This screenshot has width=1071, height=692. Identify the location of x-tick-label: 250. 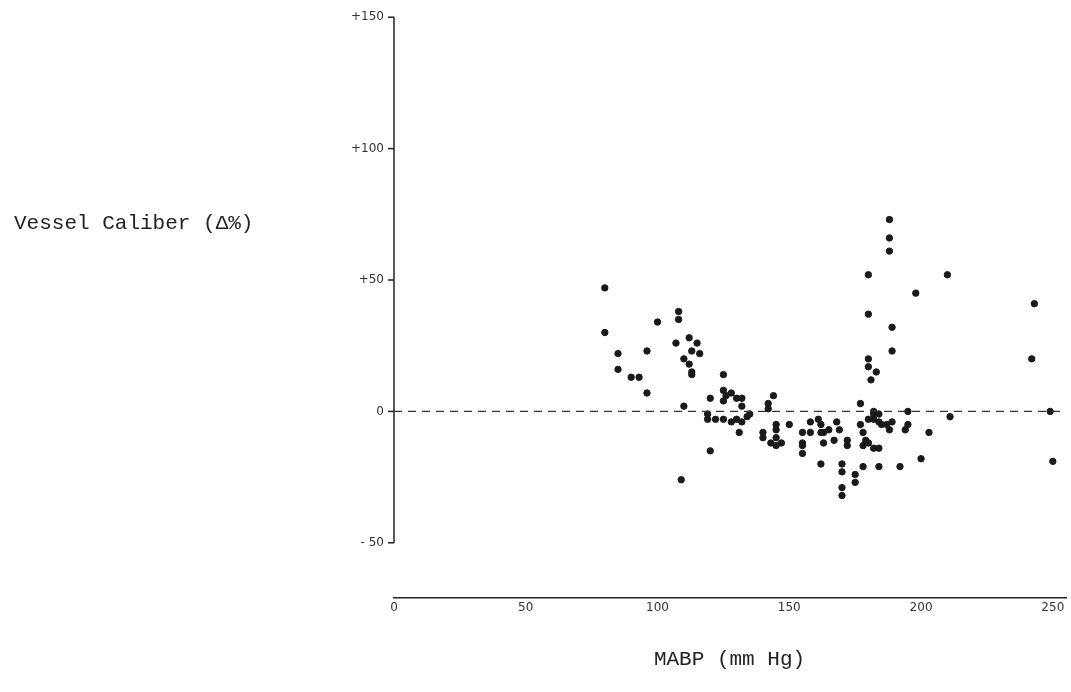
(1053, 607).